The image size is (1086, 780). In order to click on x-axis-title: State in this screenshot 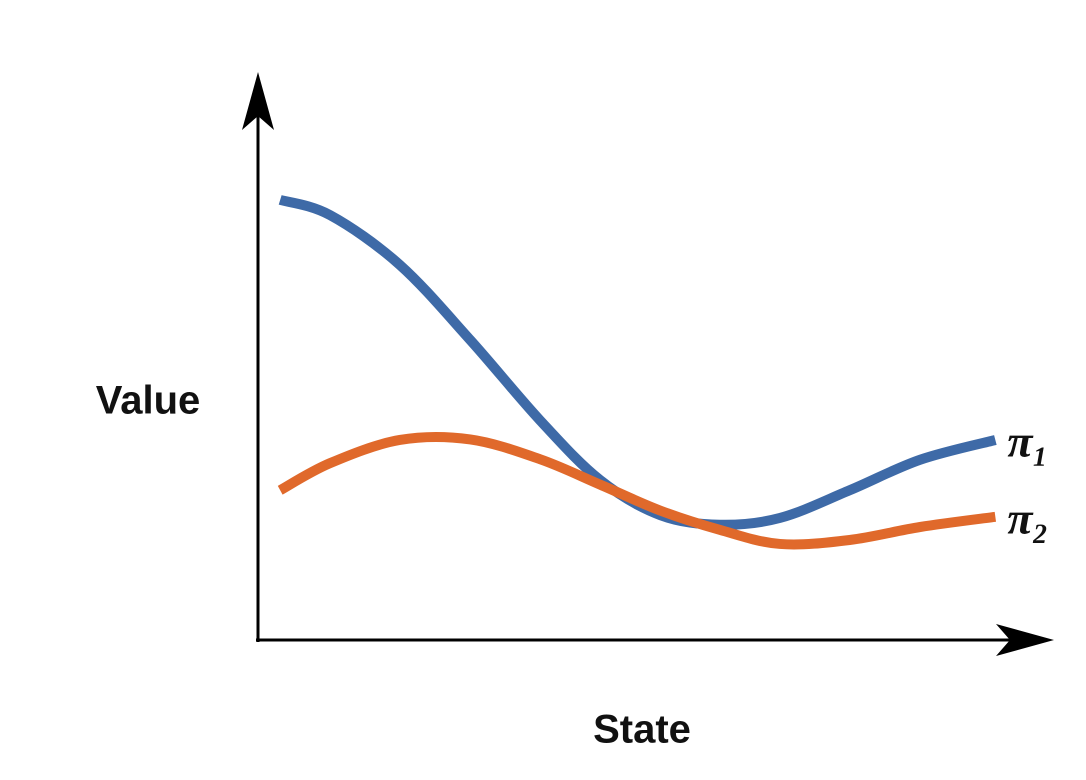, I will do `click(642, 730)`.